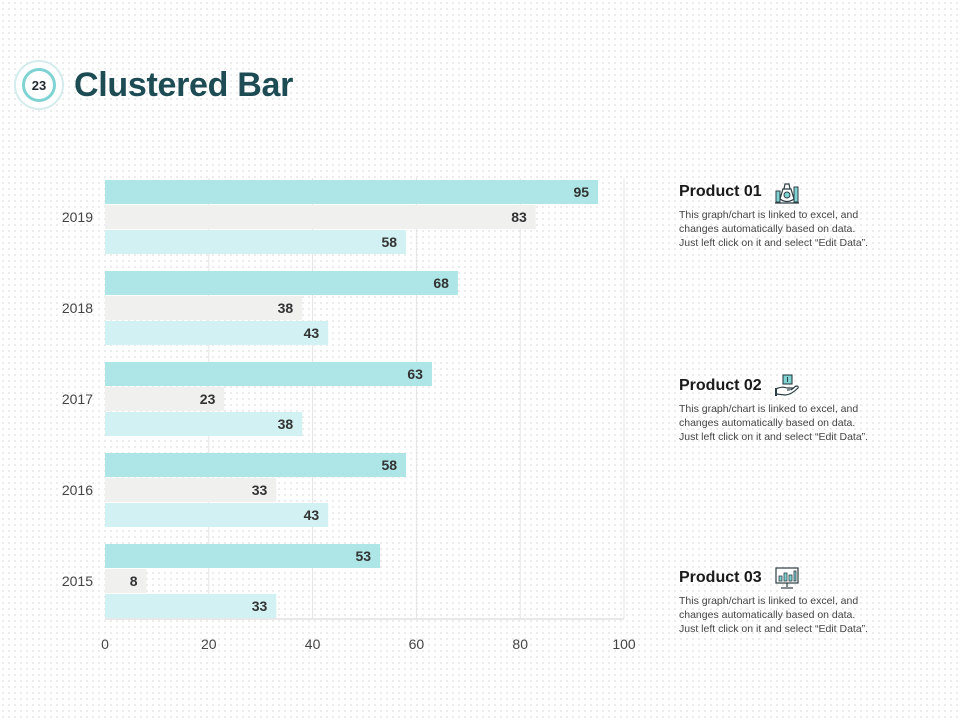 Image resolution: width=960 pixels, height=720 pixels. What do you see at coordinates (77, 399) in the screenshot?
I see `category-label-2017: 2017` at bounding box center [77, 399].